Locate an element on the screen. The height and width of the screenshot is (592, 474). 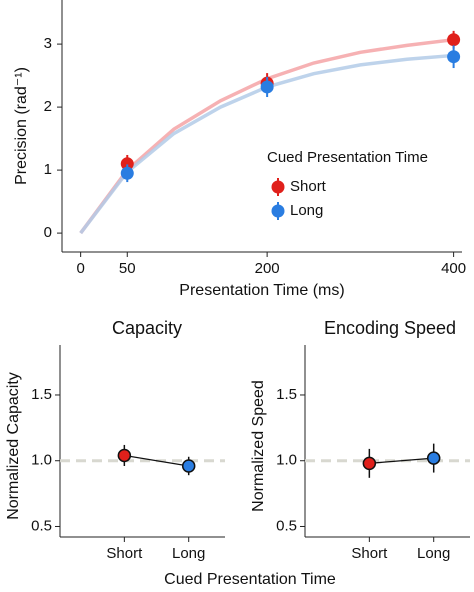
panel-title: Capacity is located at coordinates (147, 328).